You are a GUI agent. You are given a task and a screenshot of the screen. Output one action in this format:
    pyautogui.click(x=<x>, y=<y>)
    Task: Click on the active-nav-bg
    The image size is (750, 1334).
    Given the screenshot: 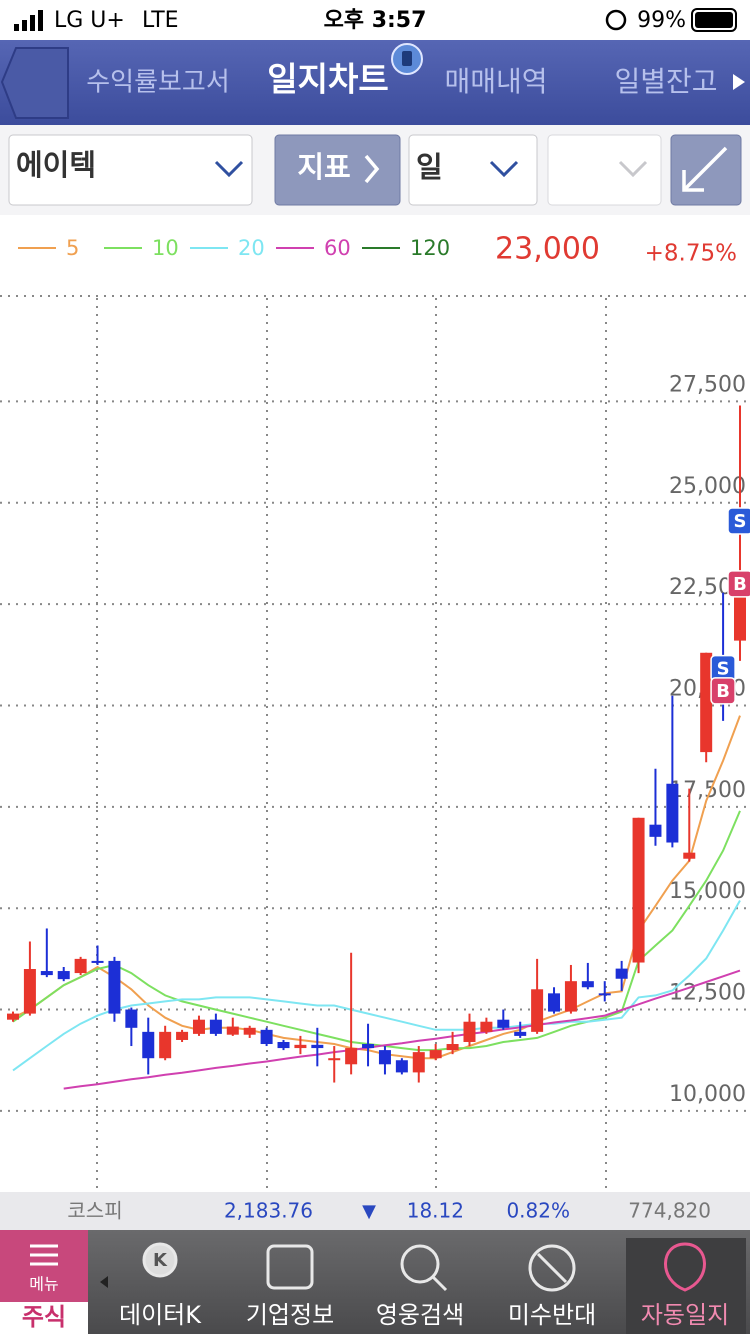 What is the action you would take?
    pyautogui.click(x=686, y=1286)
    